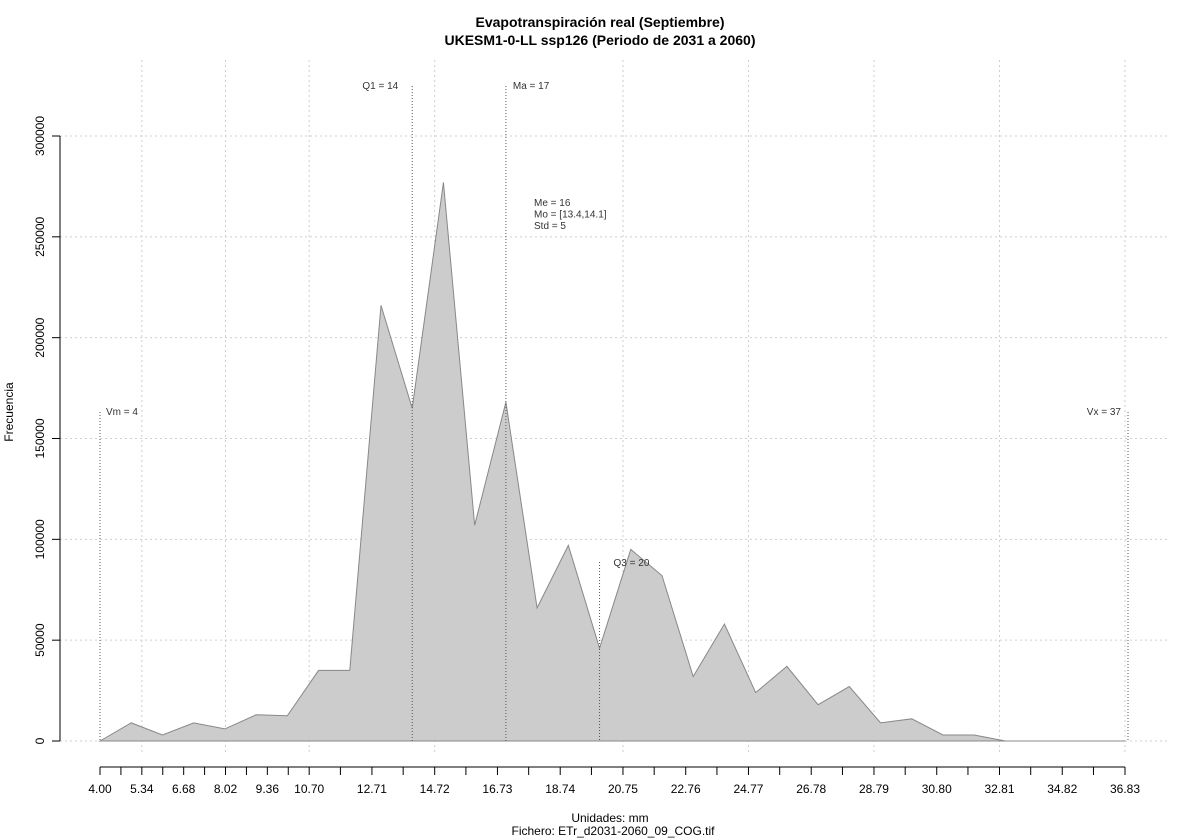 The image size is (1200, 840). What do you see at coordinates (40, 740) in the screenshot?
I see `y-tick-label: 0` at bounding box center [40, 740].